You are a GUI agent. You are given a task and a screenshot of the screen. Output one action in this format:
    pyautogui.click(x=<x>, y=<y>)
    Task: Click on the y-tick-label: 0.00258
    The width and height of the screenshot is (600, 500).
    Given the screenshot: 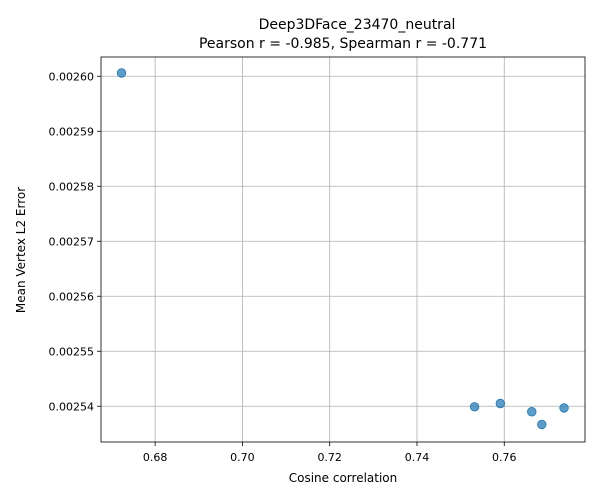 What is the action you would take?
    pyautogui.click(x=72, y=186)
    